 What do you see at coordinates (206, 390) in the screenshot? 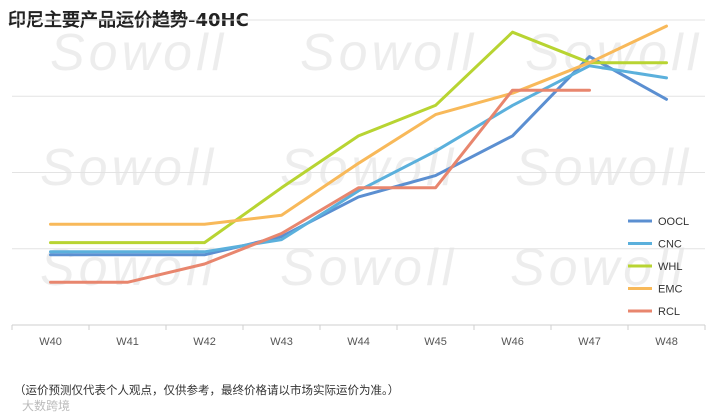
I see `footnote: （运价预测仅代表个人观点，仅供参考，最终价格请以市场实际运价为准。）` at bounding box center [206, 390].